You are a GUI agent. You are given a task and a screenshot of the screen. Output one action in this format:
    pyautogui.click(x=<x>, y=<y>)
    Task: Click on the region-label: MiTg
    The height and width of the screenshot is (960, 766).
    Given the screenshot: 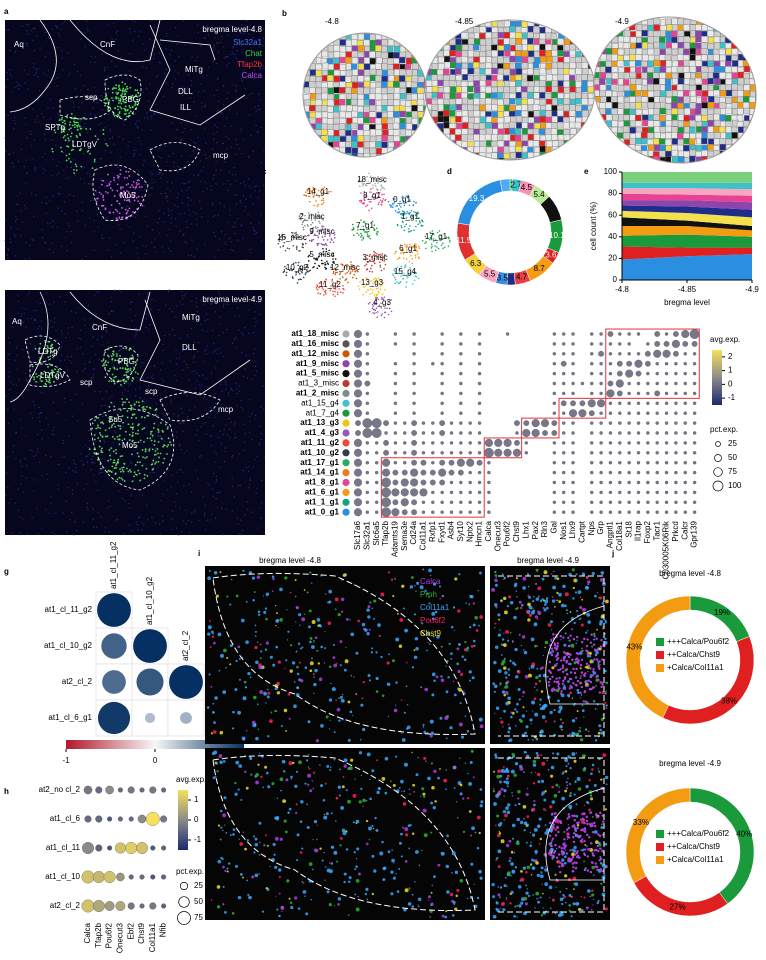 What is the action you would take?
    pyautogui.click(x=194, y=69)
    